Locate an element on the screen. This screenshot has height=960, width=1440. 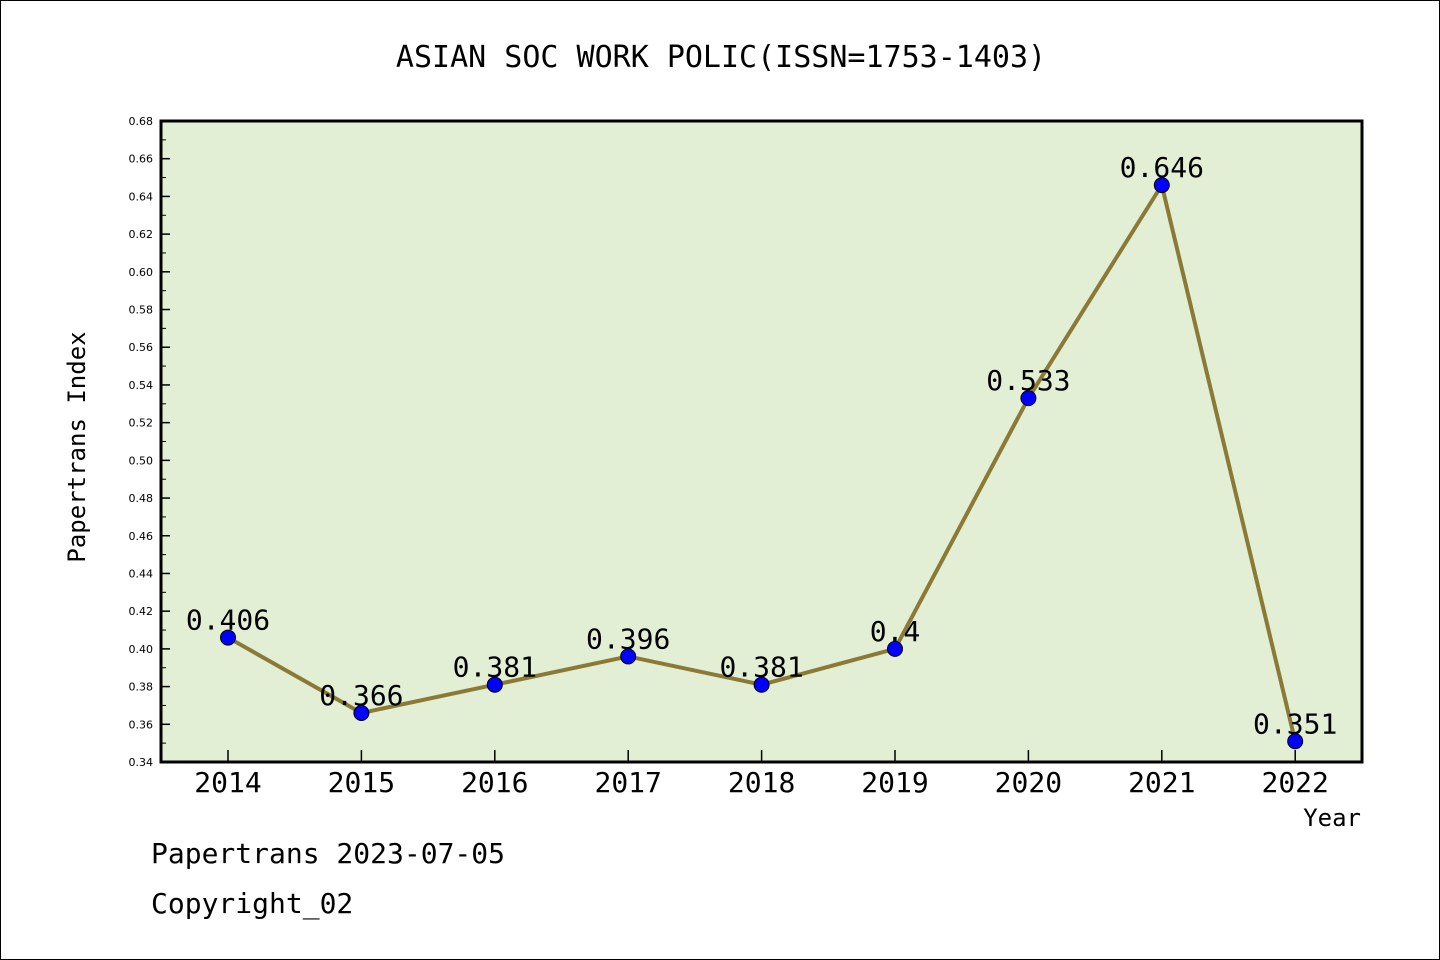
x-tick-label: 2017 is located at coordinates (627, 782).